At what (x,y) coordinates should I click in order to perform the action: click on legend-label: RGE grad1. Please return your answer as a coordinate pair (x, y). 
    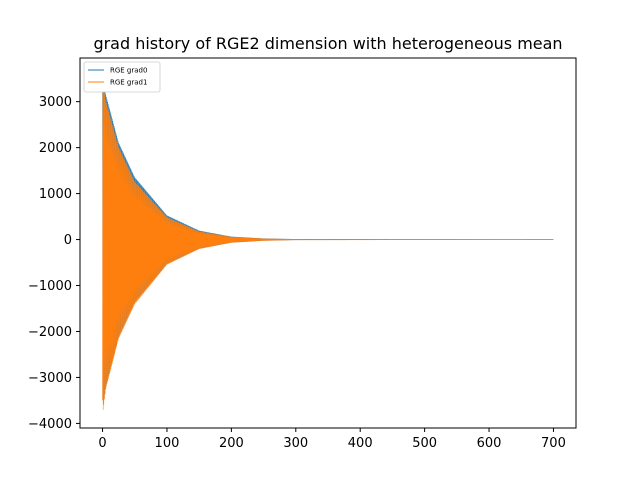
    Looking at the image, I should click on (128, 83).